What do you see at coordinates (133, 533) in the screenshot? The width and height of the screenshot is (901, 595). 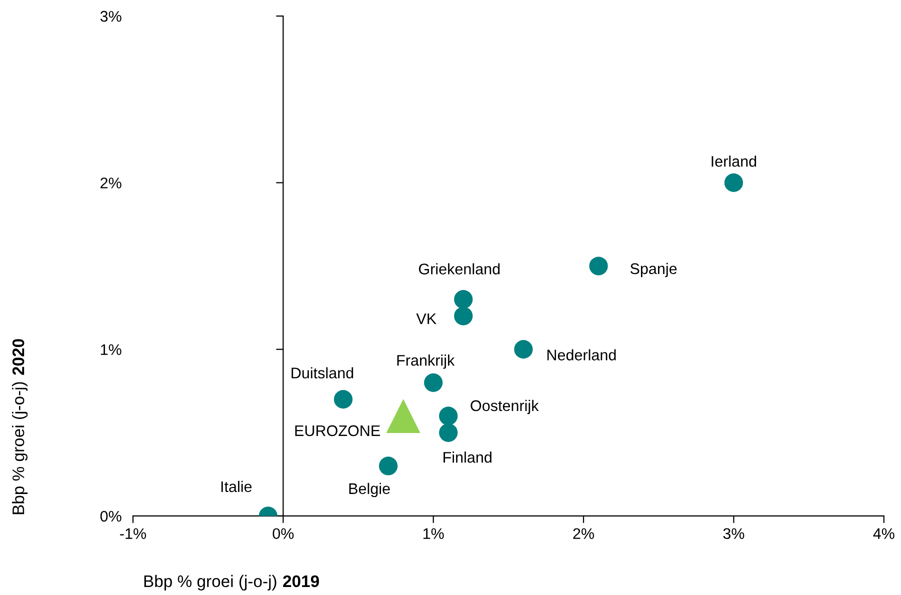 I see `x-tick-label: -1%` at bounding box center [133, 533].